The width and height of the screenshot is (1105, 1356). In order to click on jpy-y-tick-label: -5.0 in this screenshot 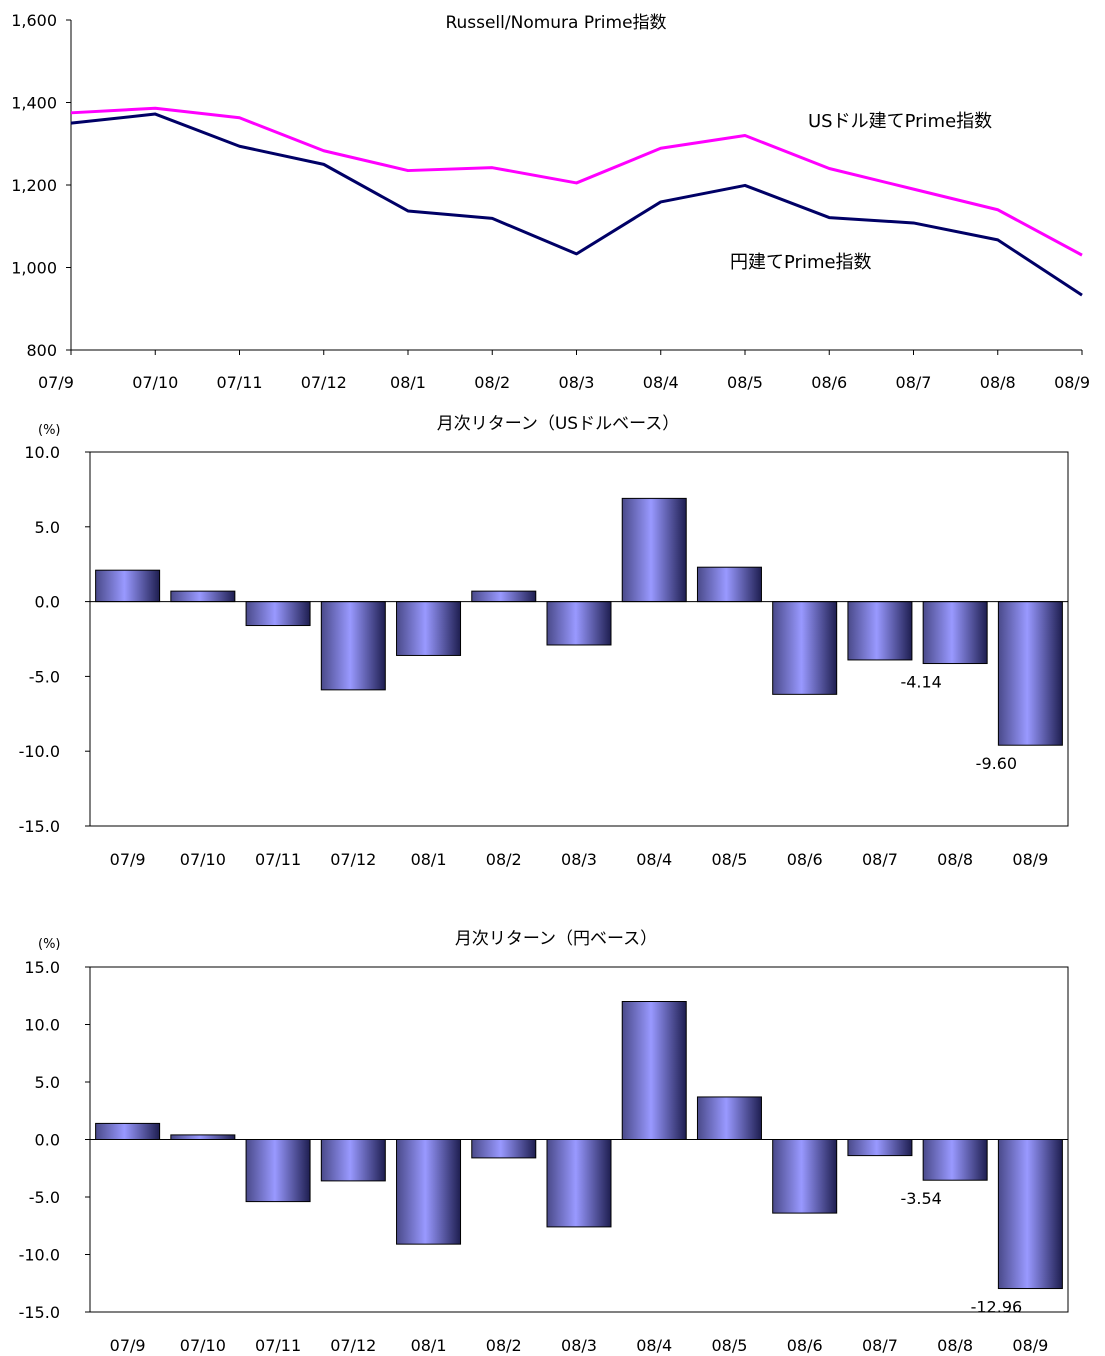, I will do `click(44, 1197)`.